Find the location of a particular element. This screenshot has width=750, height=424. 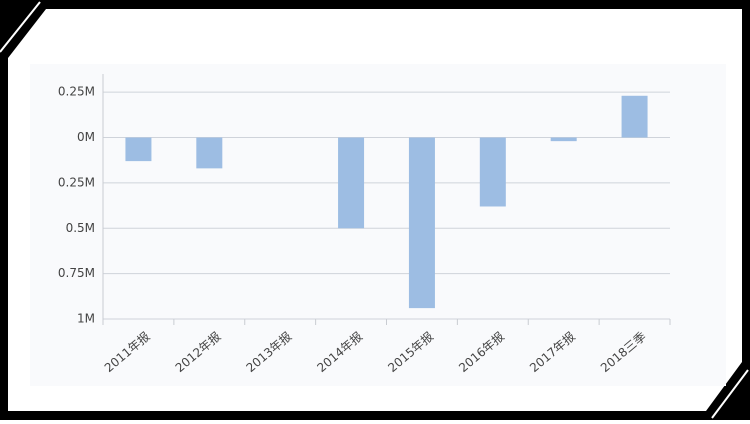

y-tick-label: 0.75M is located at coordinates (76, 273).